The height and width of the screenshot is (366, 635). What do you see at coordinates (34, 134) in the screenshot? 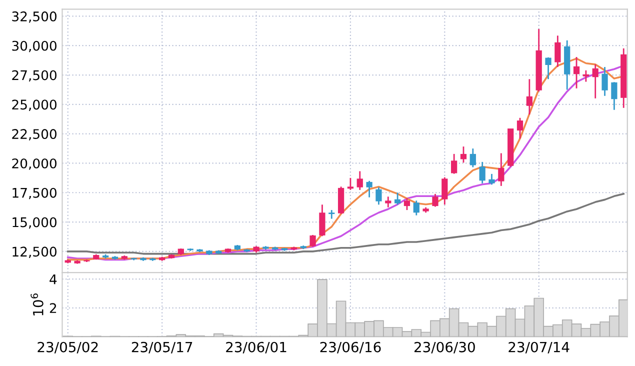
I see `y-tick-label: 22,500` at bounding box center [34, 134].